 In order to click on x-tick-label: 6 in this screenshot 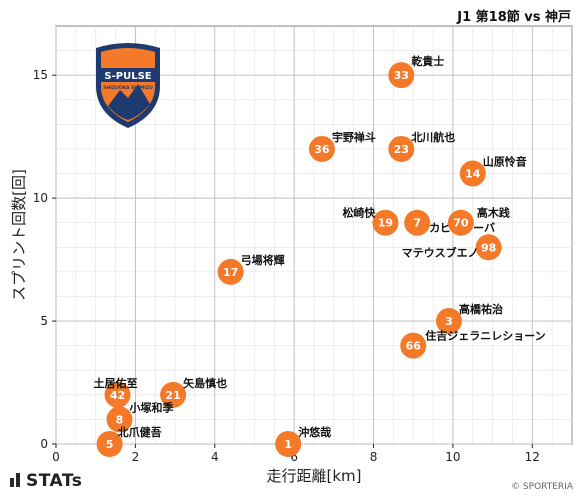, I will do `click(294, 457)`.